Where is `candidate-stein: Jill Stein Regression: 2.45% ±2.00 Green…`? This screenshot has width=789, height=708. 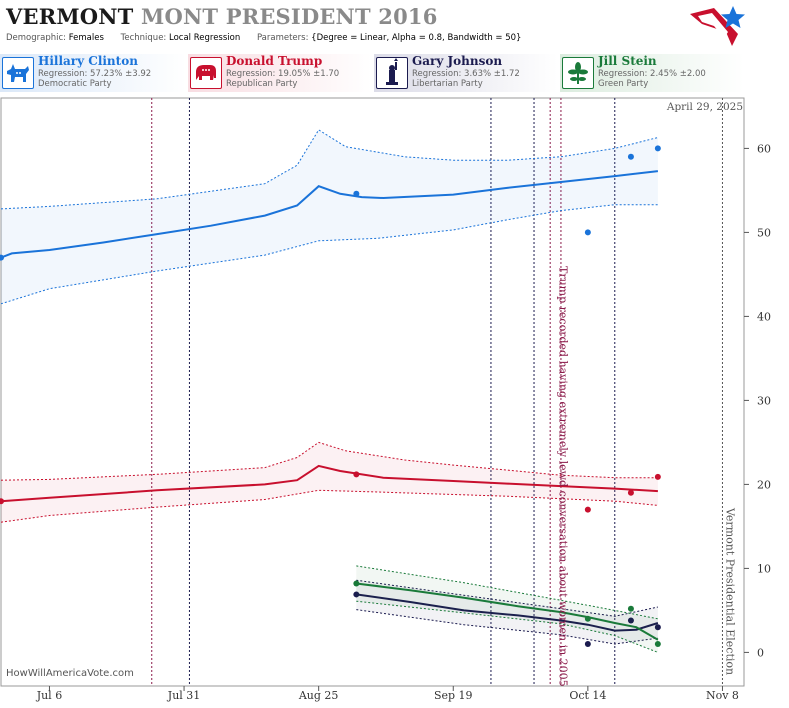 candidate-stein: Jill Stein Regression: 2.45% ±2.00 Green… is located at coordinates (652, 73).